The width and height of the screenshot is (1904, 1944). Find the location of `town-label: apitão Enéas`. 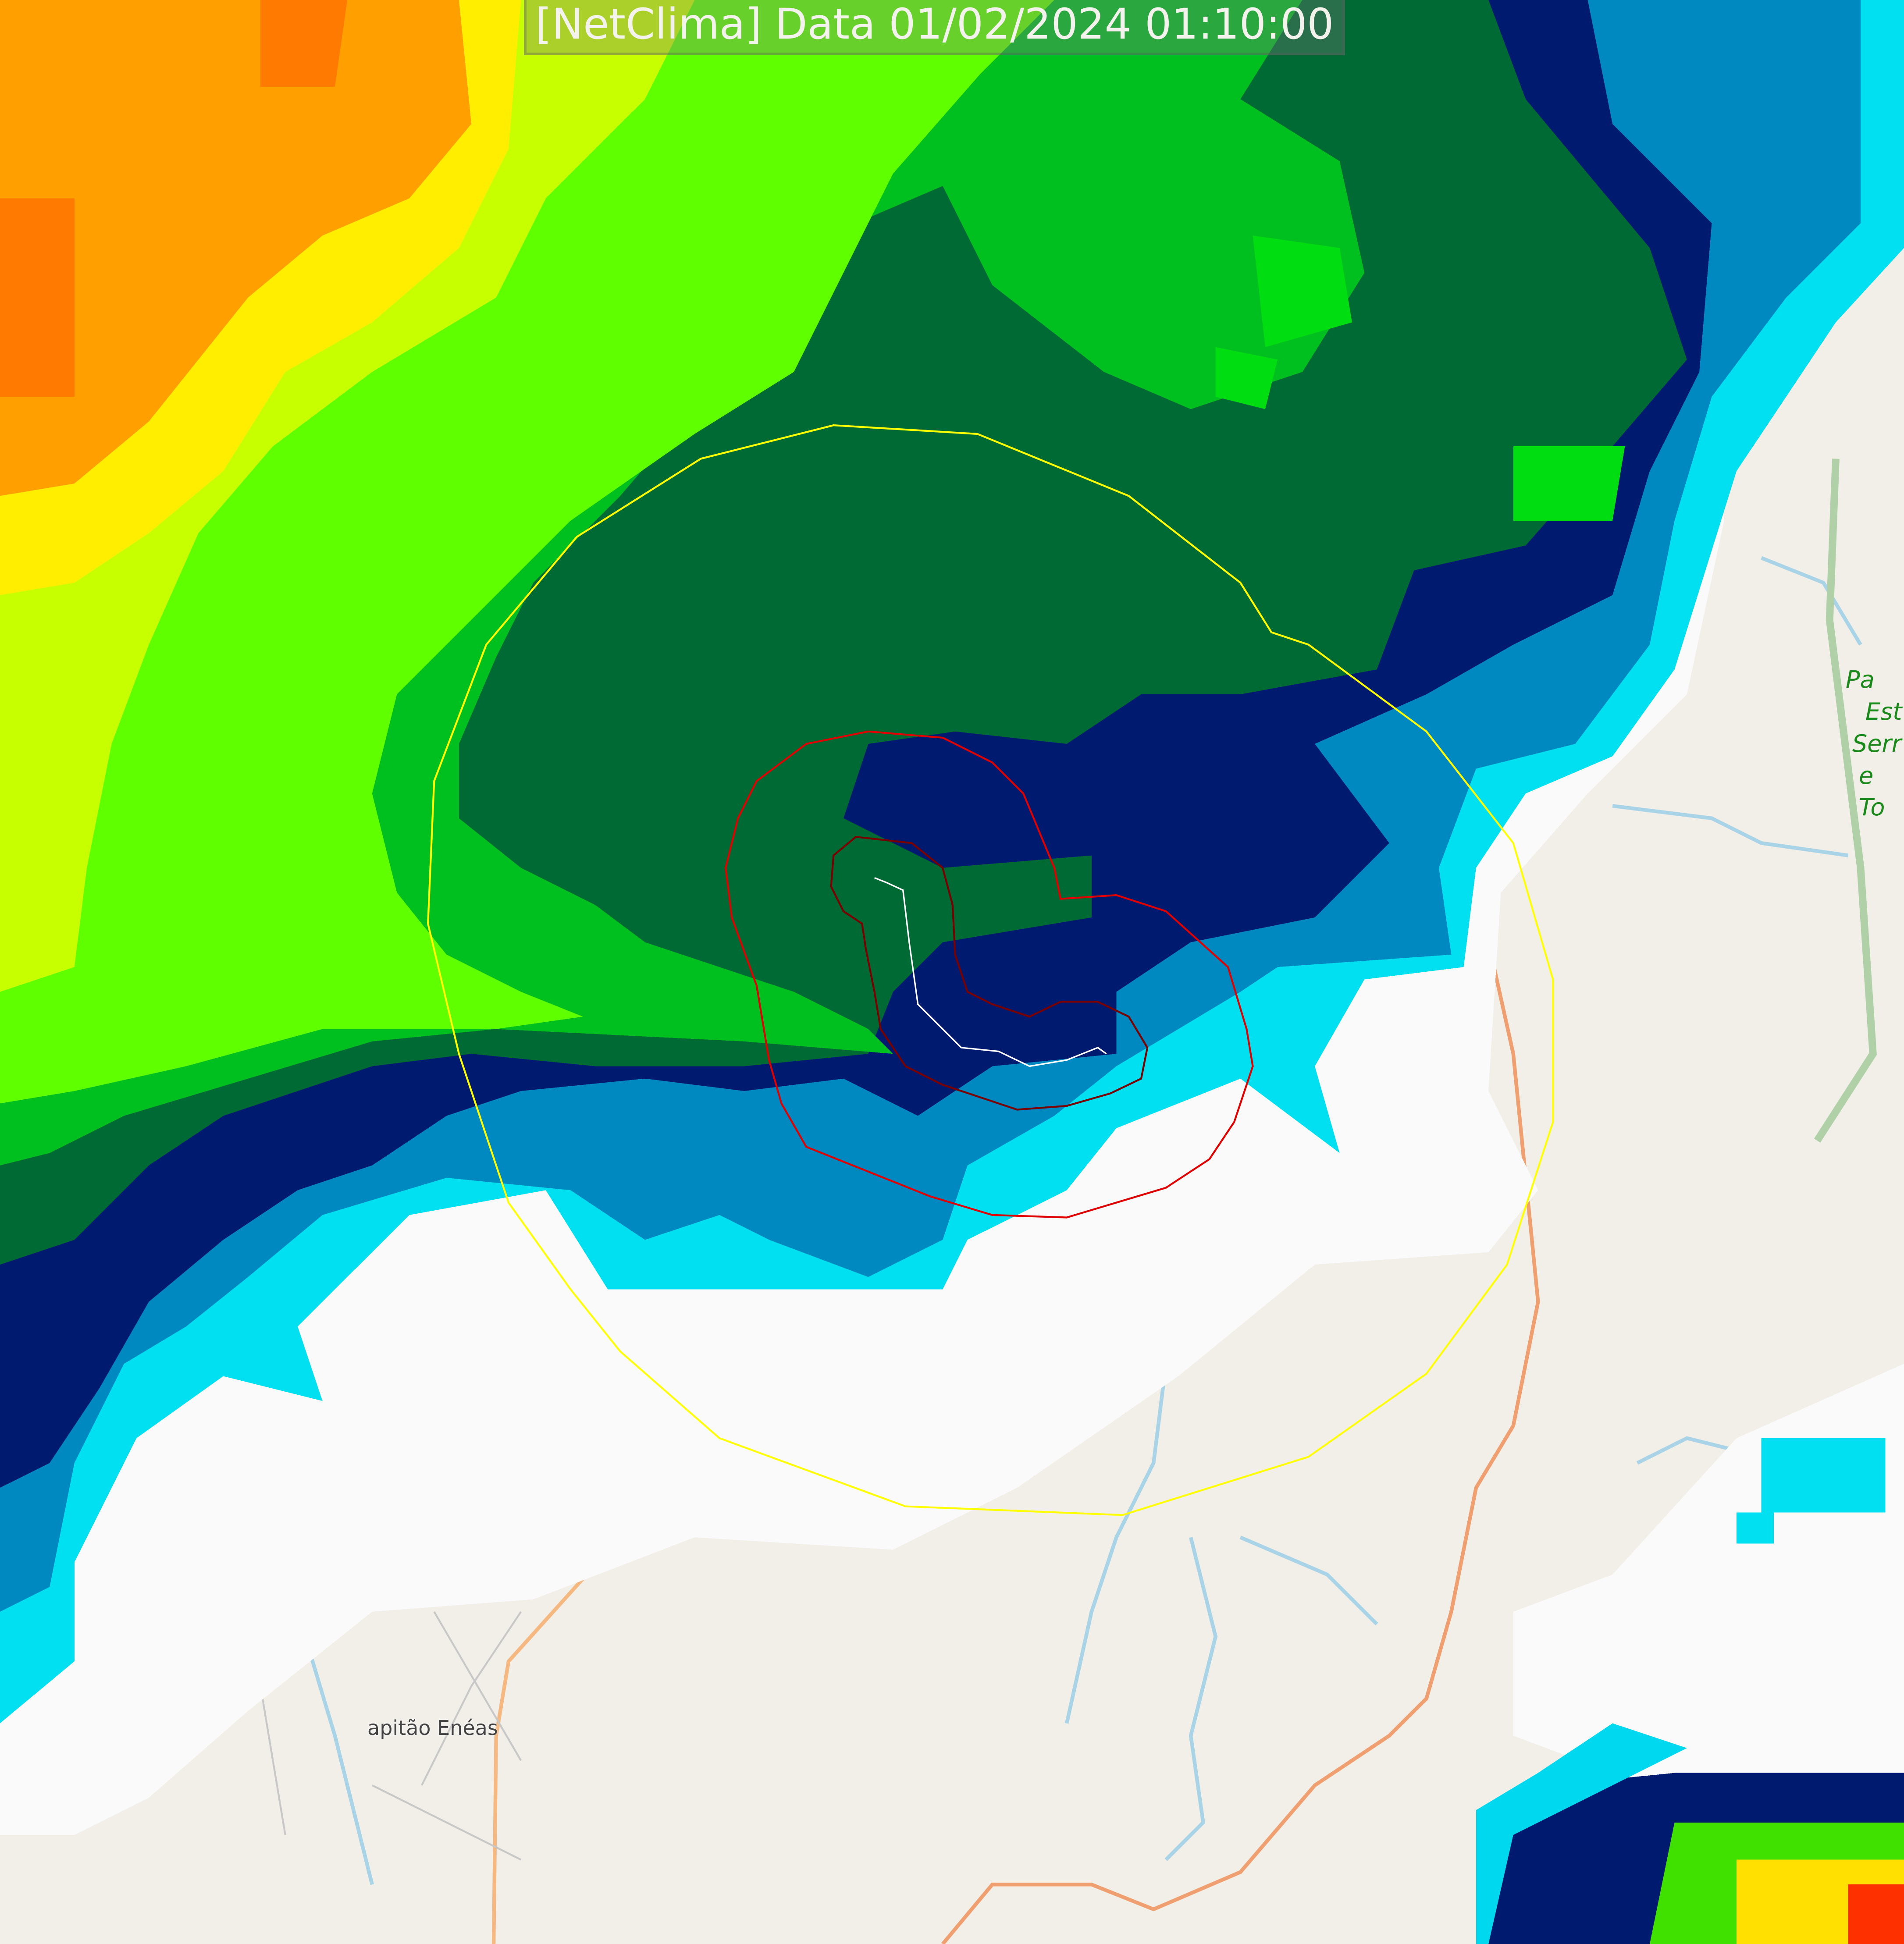

town-label: apitão Enéas is located at coordinates (433, 1728).